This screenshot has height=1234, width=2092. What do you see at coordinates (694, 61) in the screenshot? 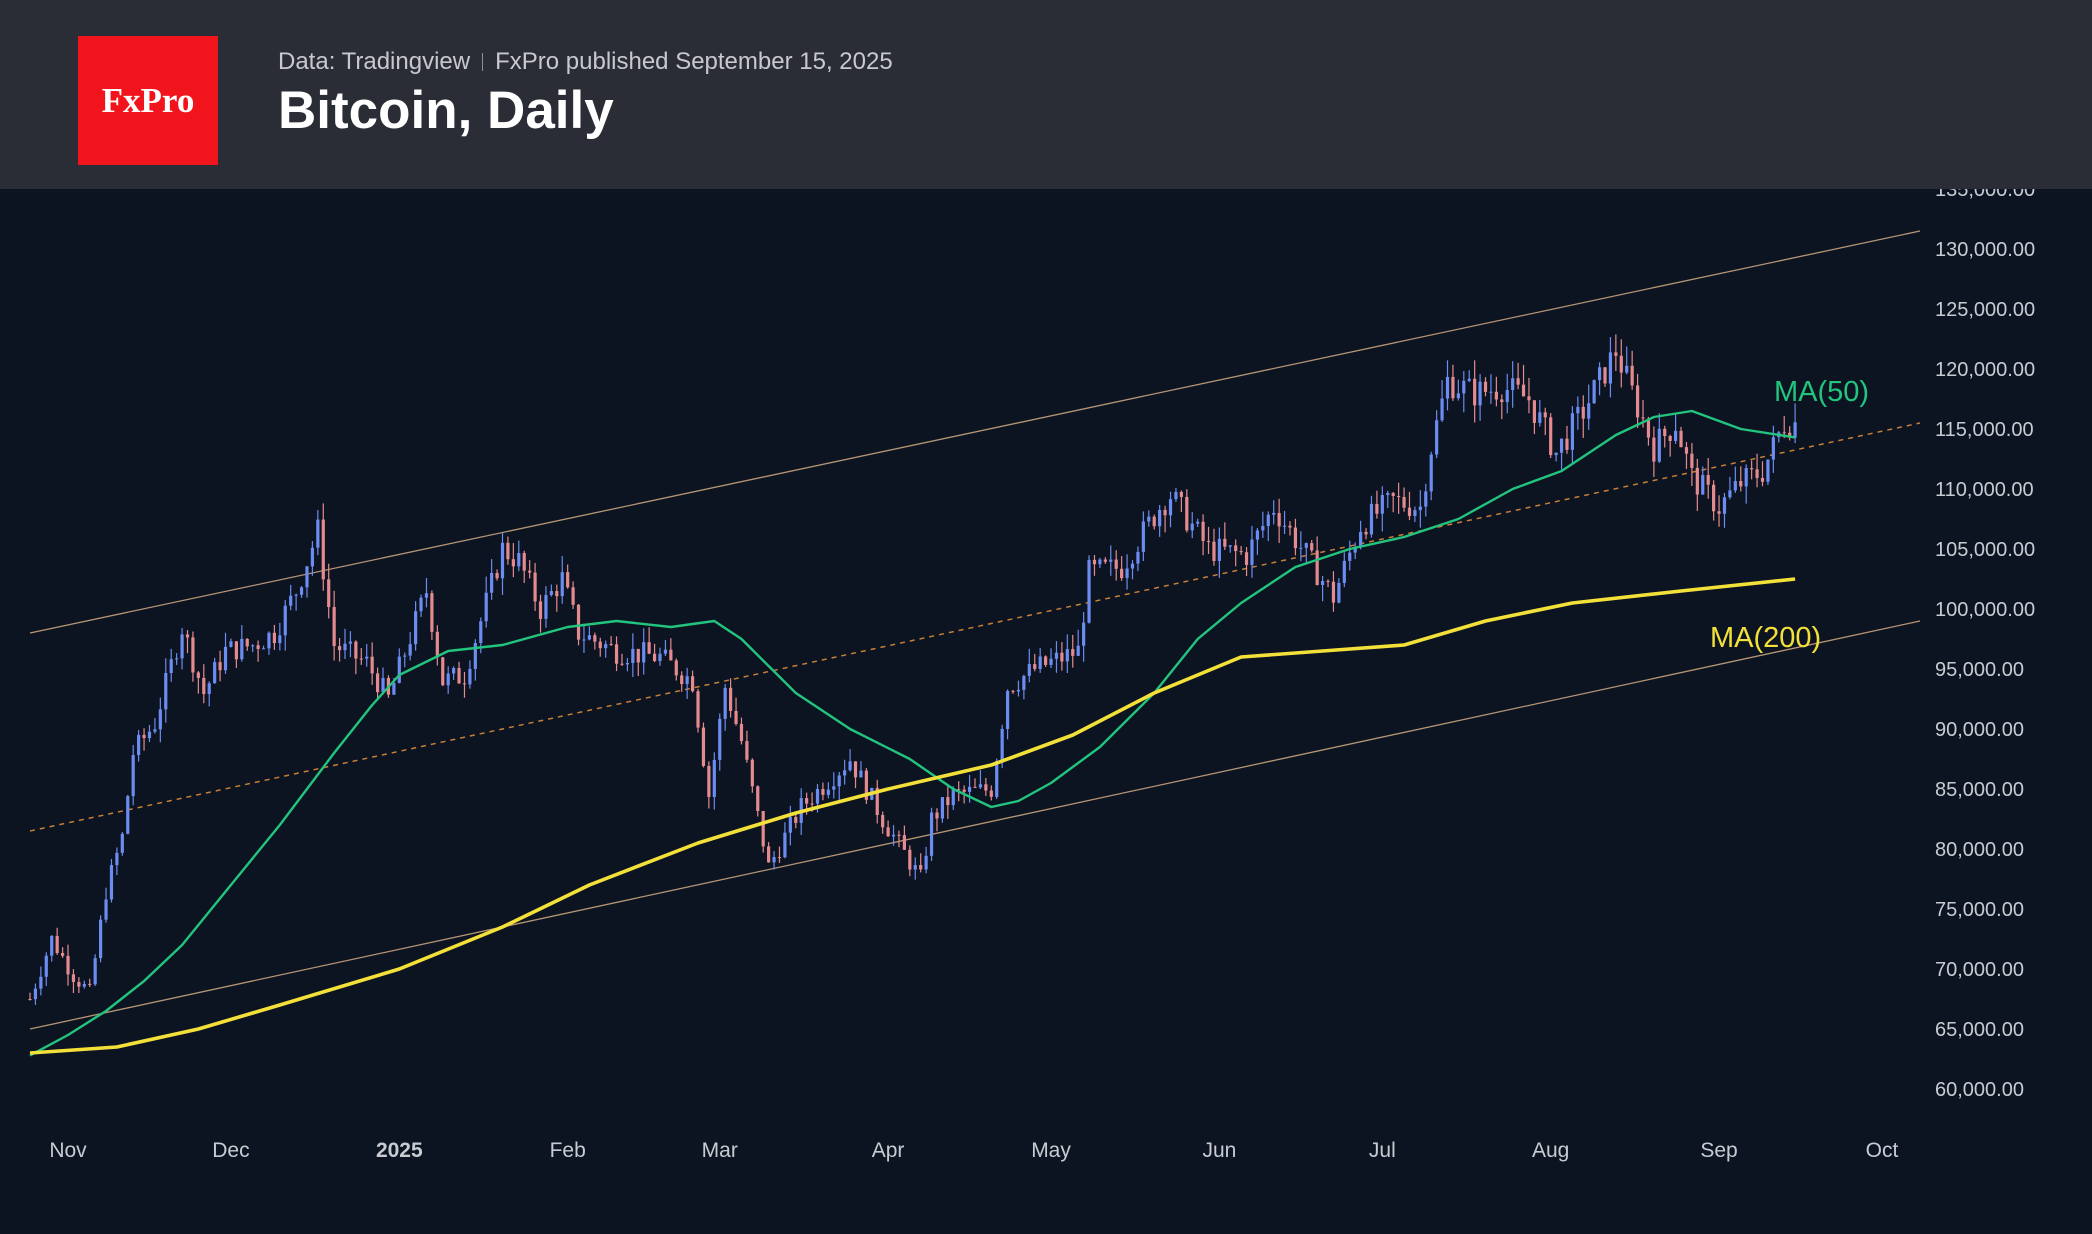
I see `publish-info: FxPro published September 15, 2025` at bounding box center [694, 61].